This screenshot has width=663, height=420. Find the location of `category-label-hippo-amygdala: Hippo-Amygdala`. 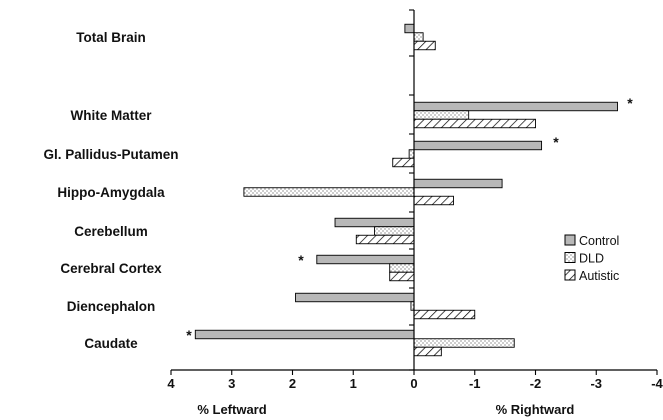

category-label-hippo-amygdala: Hippo-Amygdala is located at coordinates (111, 192).